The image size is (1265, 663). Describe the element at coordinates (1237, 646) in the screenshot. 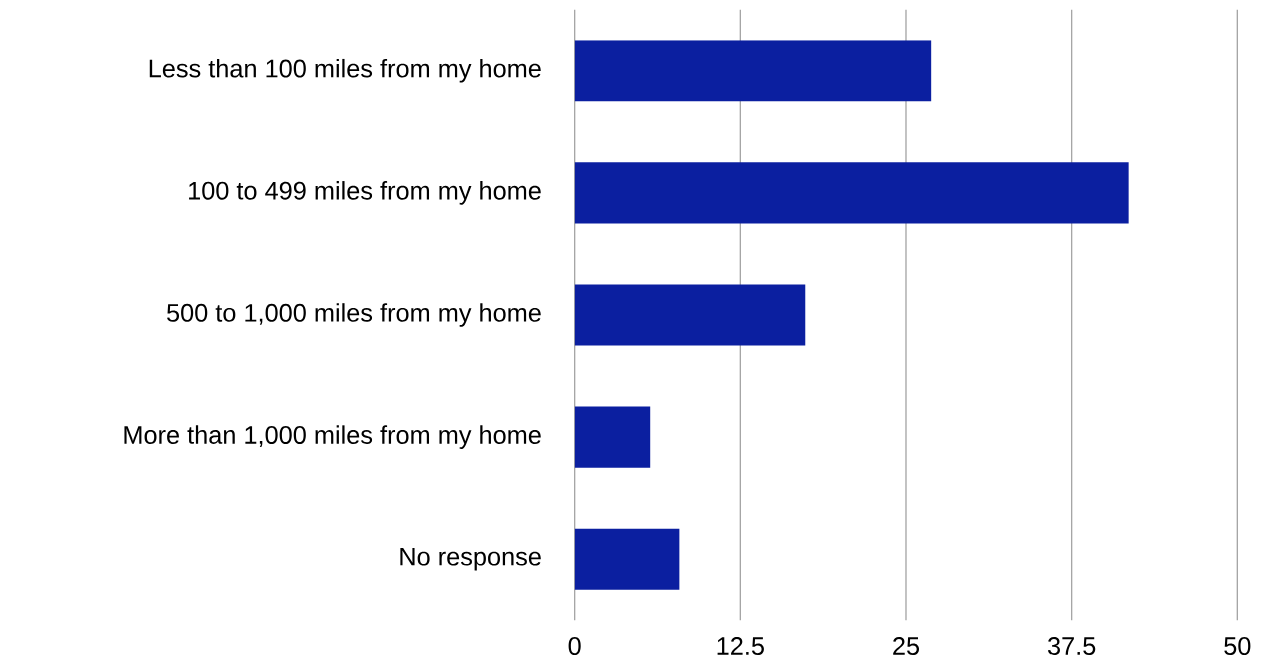

I see `x-tick-label: 50` at that location.